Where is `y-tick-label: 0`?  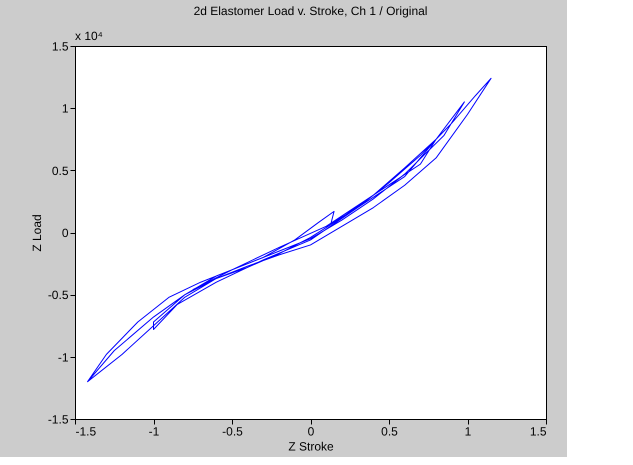
y-tick-label: 0 is located at coordinates (65, 233).